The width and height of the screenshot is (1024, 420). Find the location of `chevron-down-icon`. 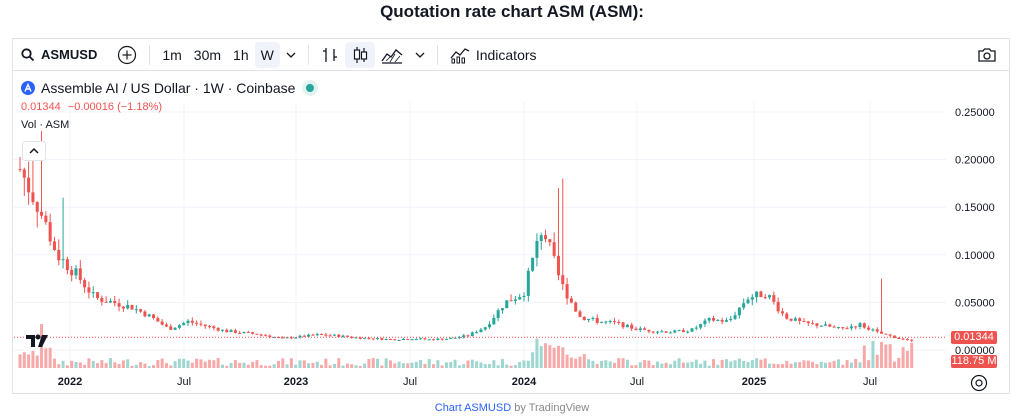

chevron-down-icon is located at coordinates (291, 55).